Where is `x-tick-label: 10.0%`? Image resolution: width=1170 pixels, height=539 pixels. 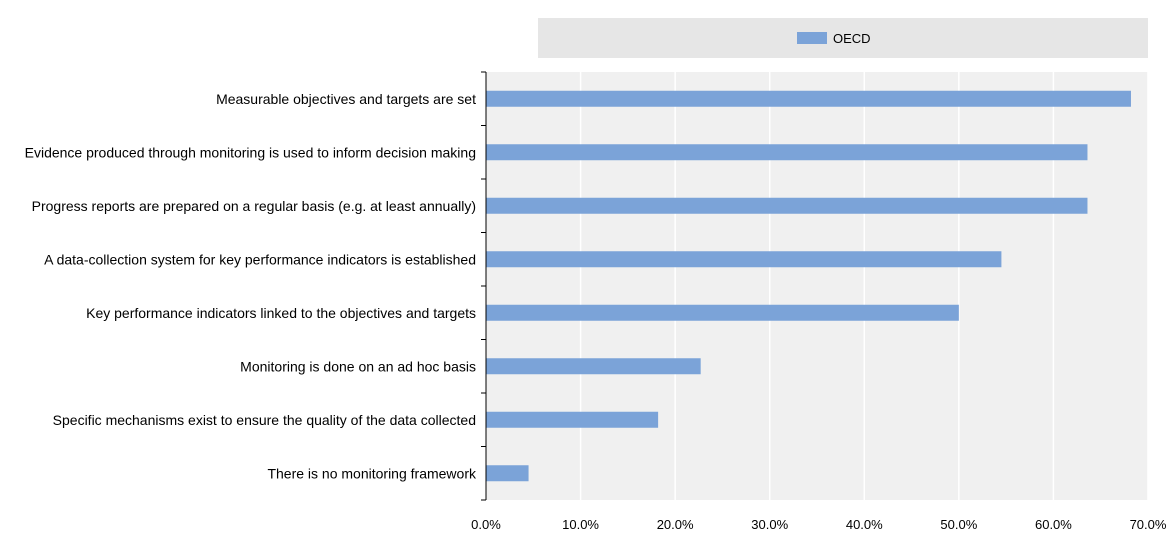 x-tick-label: 10.0% is located at coordinates (580, 524).